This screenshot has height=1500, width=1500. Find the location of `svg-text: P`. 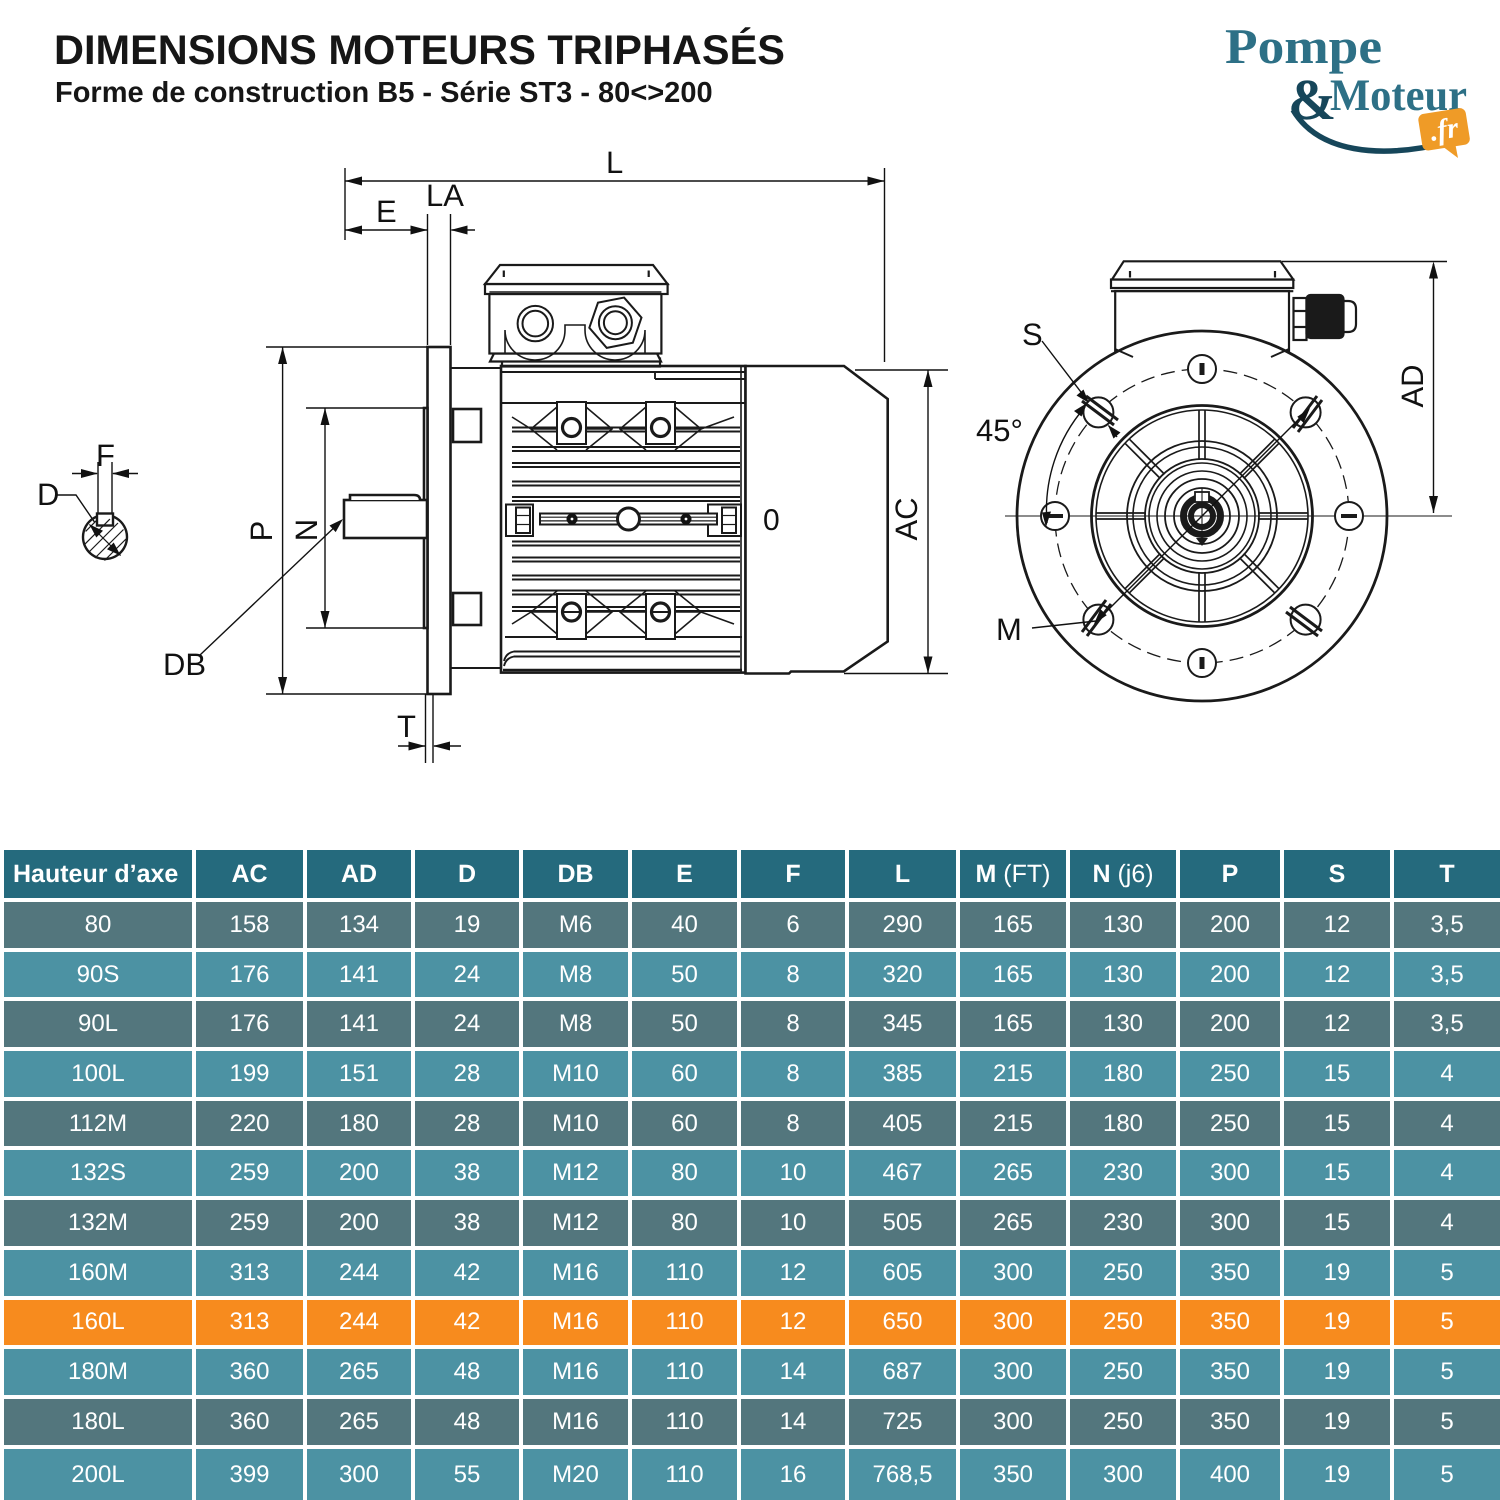

svg-text: P is located at coordinates (261, 531).